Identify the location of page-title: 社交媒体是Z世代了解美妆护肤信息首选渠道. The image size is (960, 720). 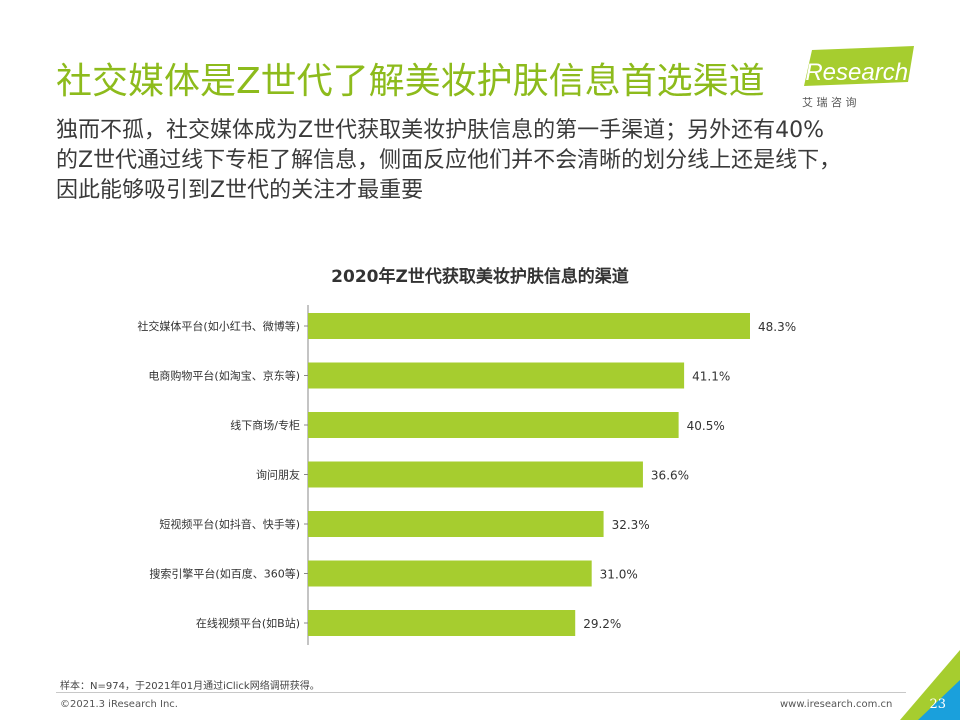
(410, 81).